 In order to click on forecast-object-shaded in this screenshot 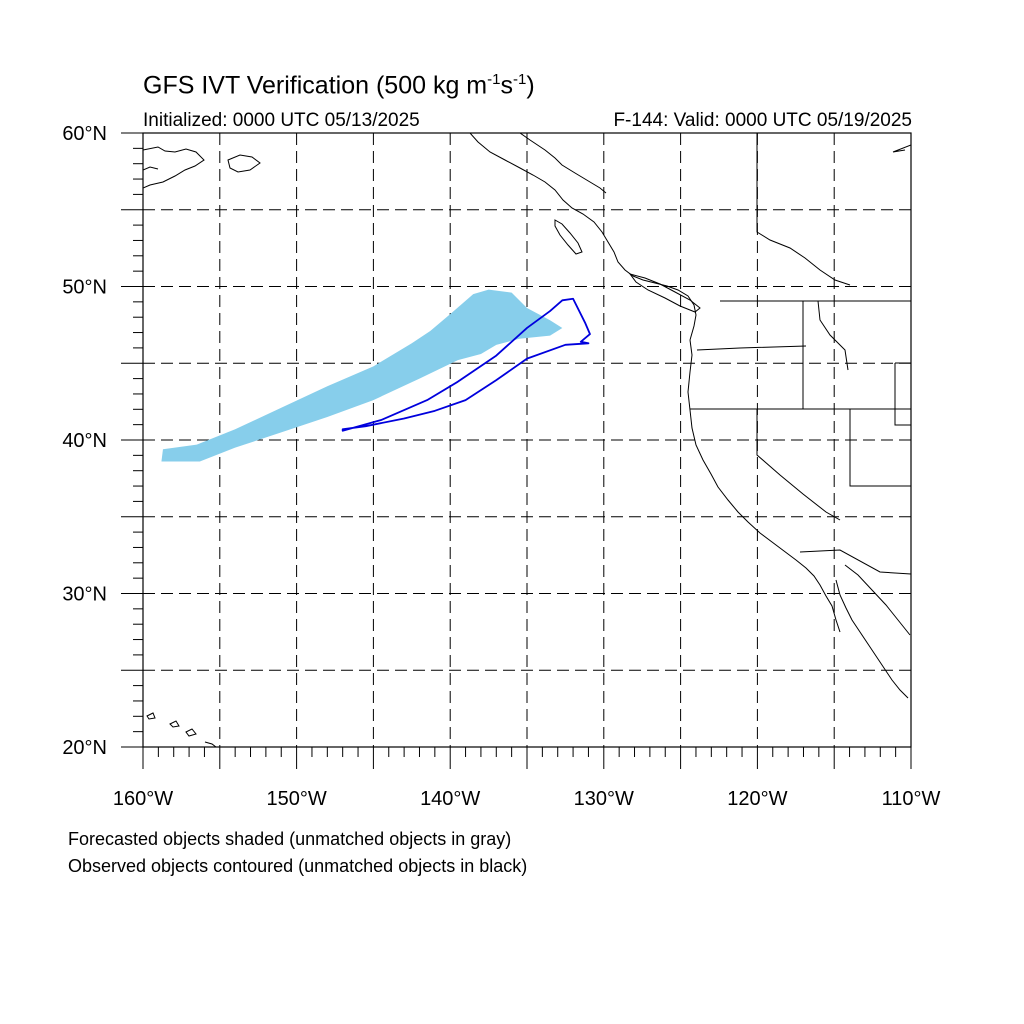, I will do `click(362, 375)`.